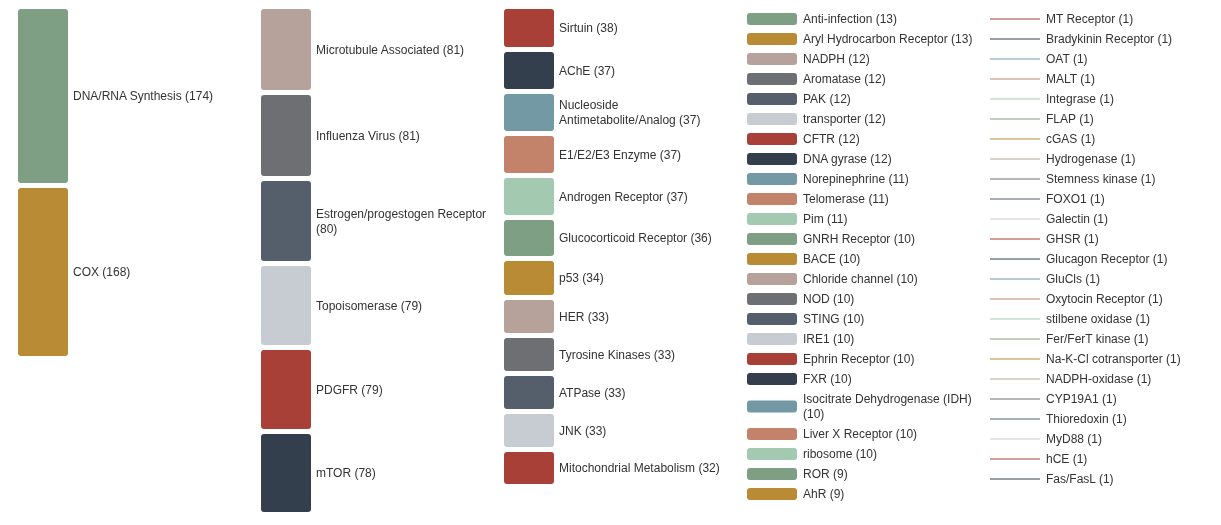 Image resolution: width=1221 pixels, height=525 pixels. Describe the element at coordinates (813, 219) in the screenshot. I see `category-label: Pim` at that location.